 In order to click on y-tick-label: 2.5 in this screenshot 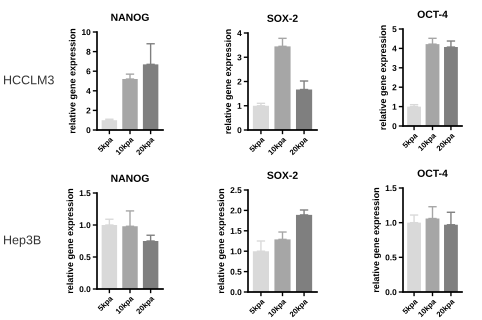, I will do `click(236, 190)`.